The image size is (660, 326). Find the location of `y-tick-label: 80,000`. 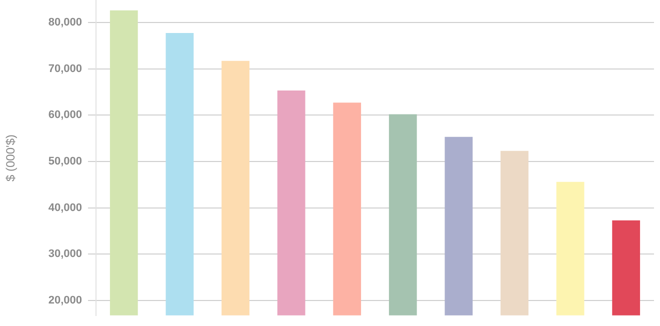

y-tick-label: 80,000 is located at coordinates (65, 22).